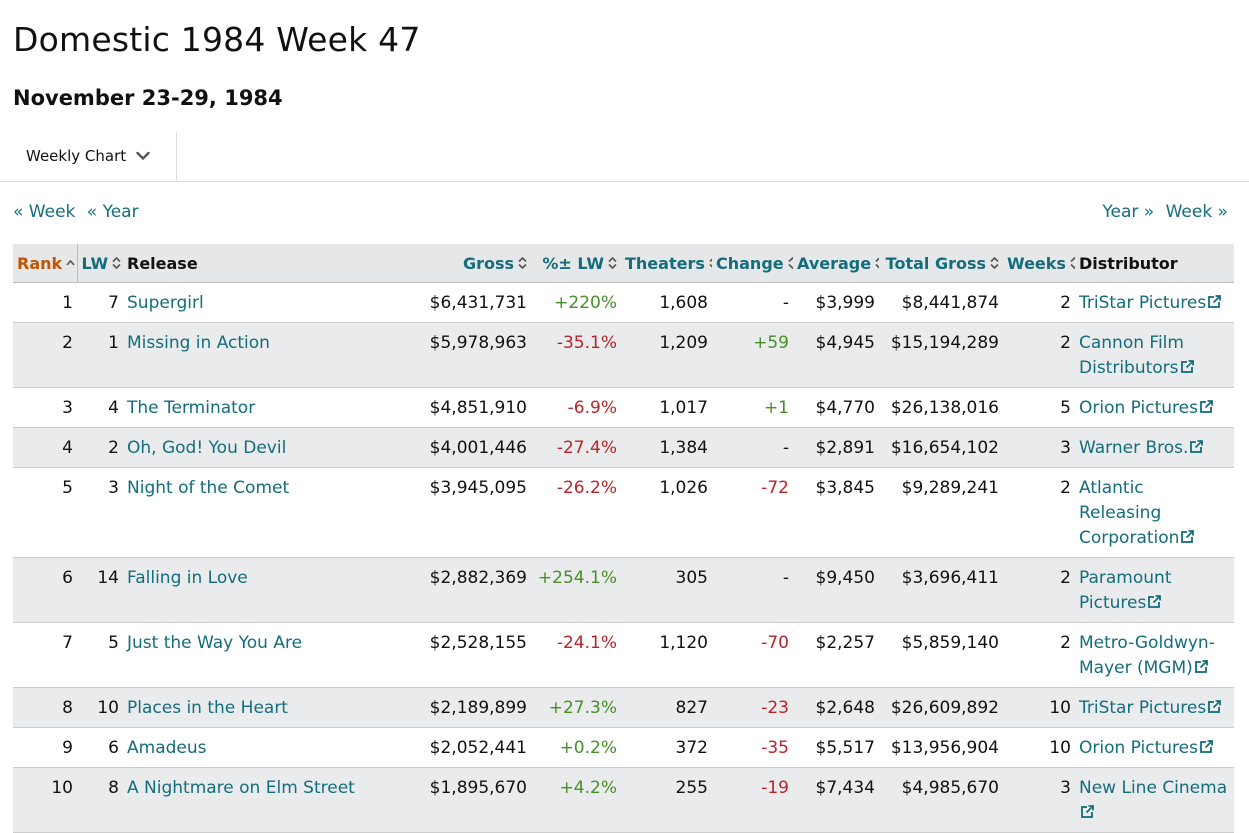 The width and height of the screenshot is (1249, 833). What do you see at coordinates (941, 707) in the screenshot?
I see `total-gross-cell: $26,609,892` at bounding box center [941, 707].